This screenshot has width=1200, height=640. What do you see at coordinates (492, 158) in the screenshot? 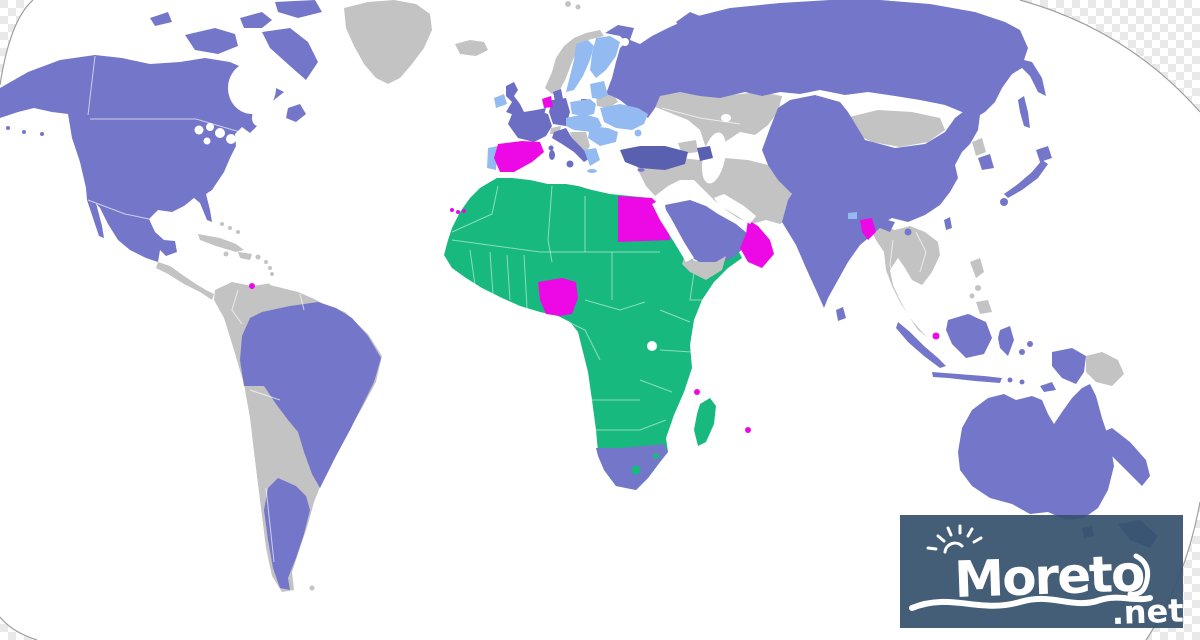
I see `country-portugal` at bounding box center [492, 158].